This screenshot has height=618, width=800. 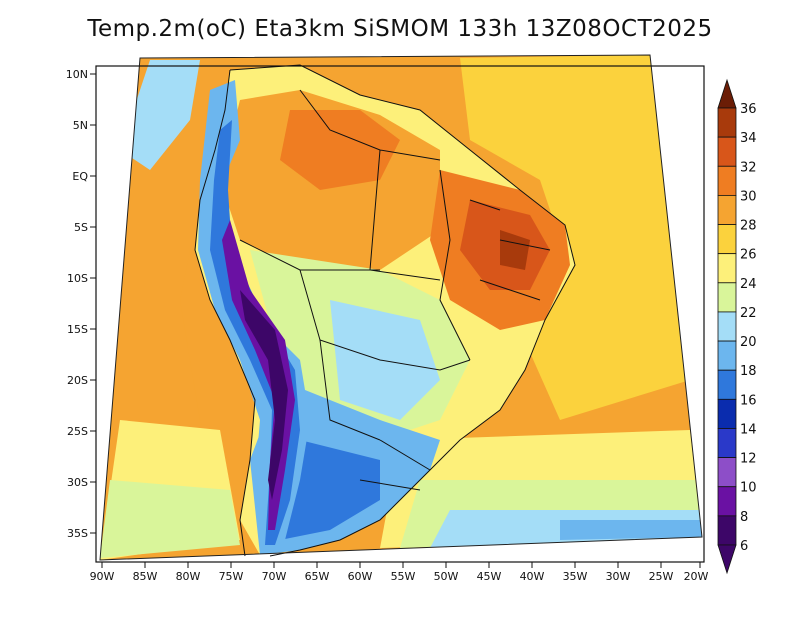 I want to click on colorbar-label: 26, so click(x=748, y=255).